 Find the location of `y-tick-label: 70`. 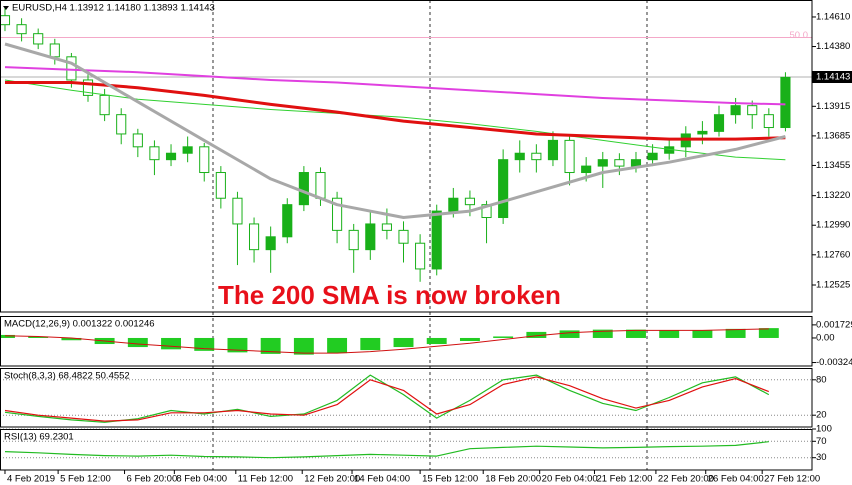

y-tick-label: 70 is located at coordinates (821, 441).